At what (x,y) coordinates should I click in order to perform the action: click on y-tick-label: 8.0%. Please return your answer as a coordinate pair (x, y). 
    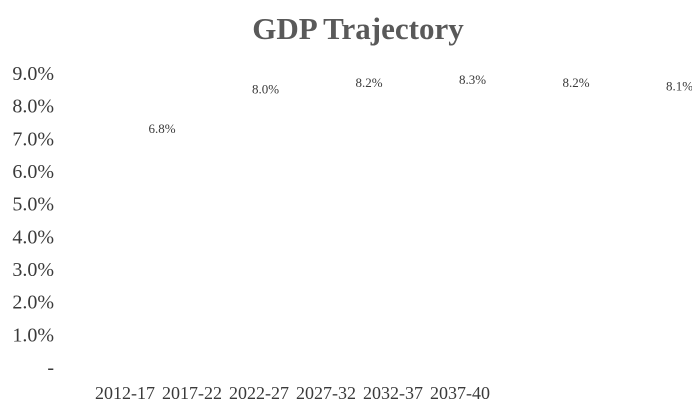
    Looking at the image, I should click on (33, 107).